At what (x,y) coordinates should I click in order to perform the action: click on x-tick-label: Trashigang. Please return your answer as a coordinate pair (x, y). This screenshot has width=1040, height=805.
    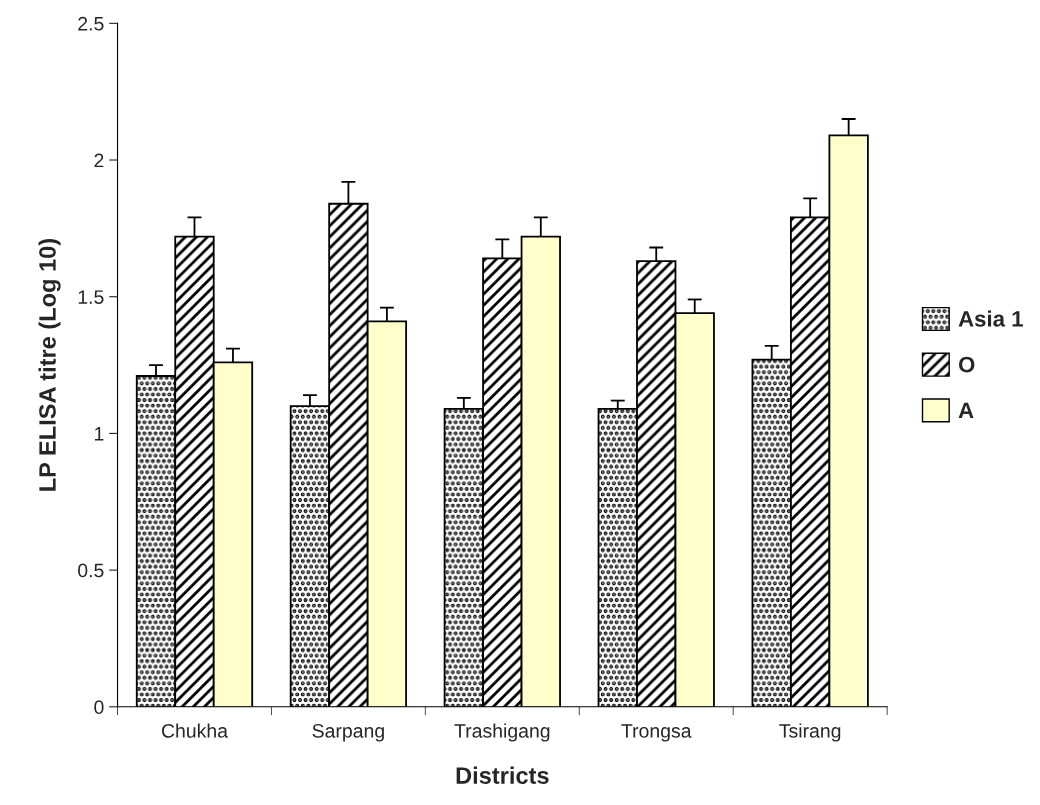
    Looking at the image, I should click on (502, 732).